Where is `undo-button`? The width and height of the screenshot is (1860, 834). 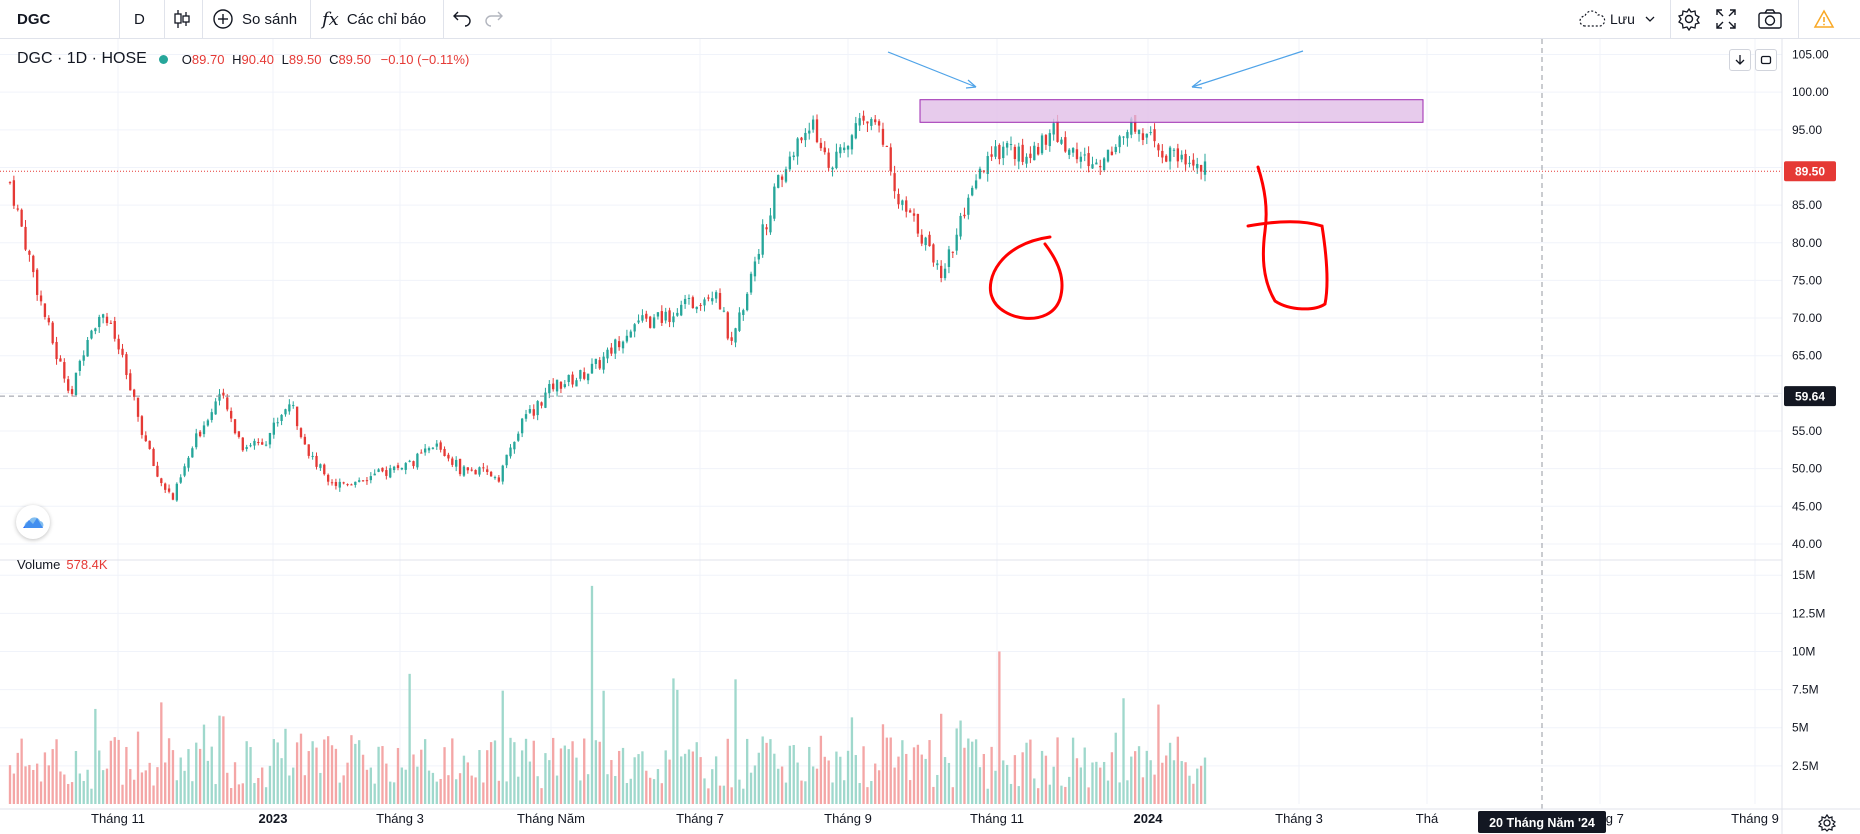
undo-button is located at coordinates (462, 19).